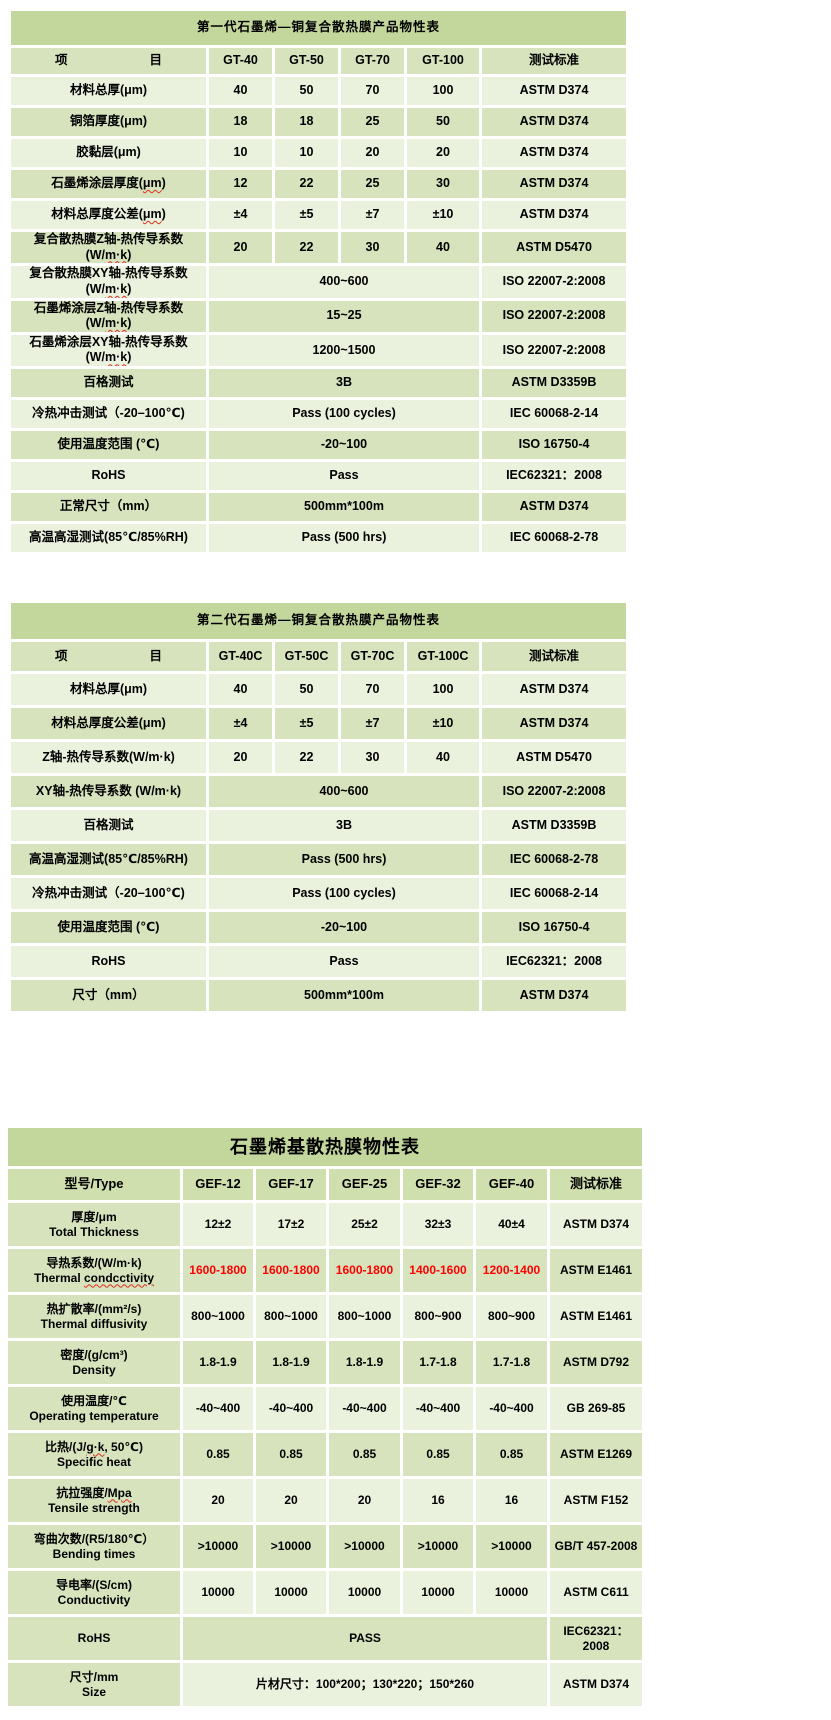  What do you see at coordinates (108, 656) in the screenshot?
I see `item-header-cell: 项 目` at bounding box center [108, 656].